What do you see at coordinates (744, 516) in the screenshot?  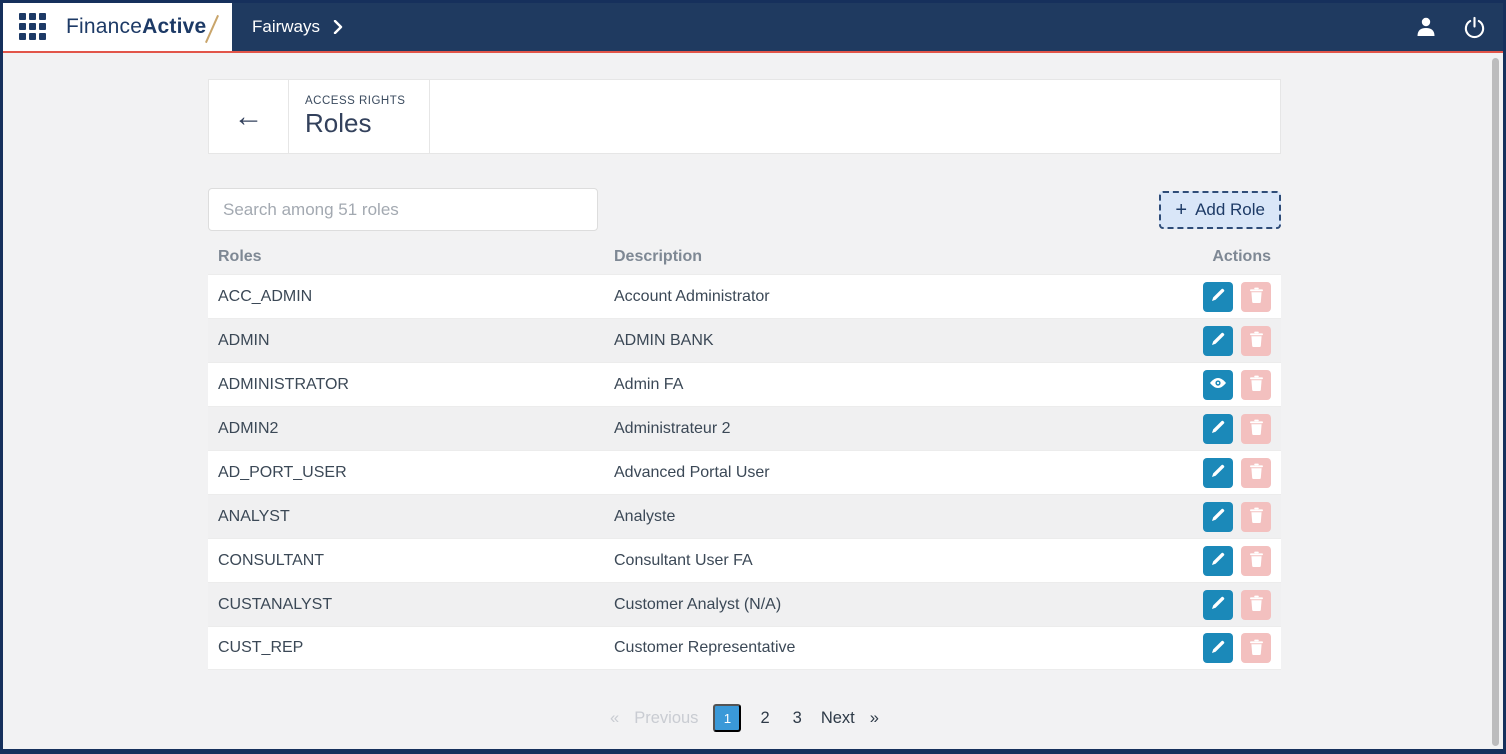 I see `table-row: ANALYST Analyste` at bounding box center [744, 516].